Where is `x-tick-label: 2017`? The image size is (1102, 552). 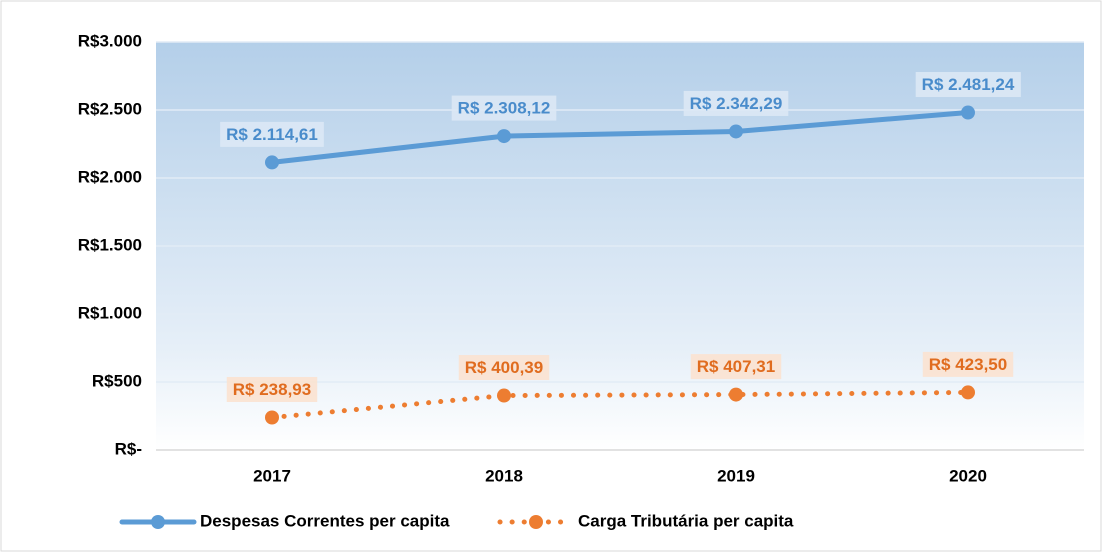 x-tick-label: 2017 is located at coordinates (272, 475).